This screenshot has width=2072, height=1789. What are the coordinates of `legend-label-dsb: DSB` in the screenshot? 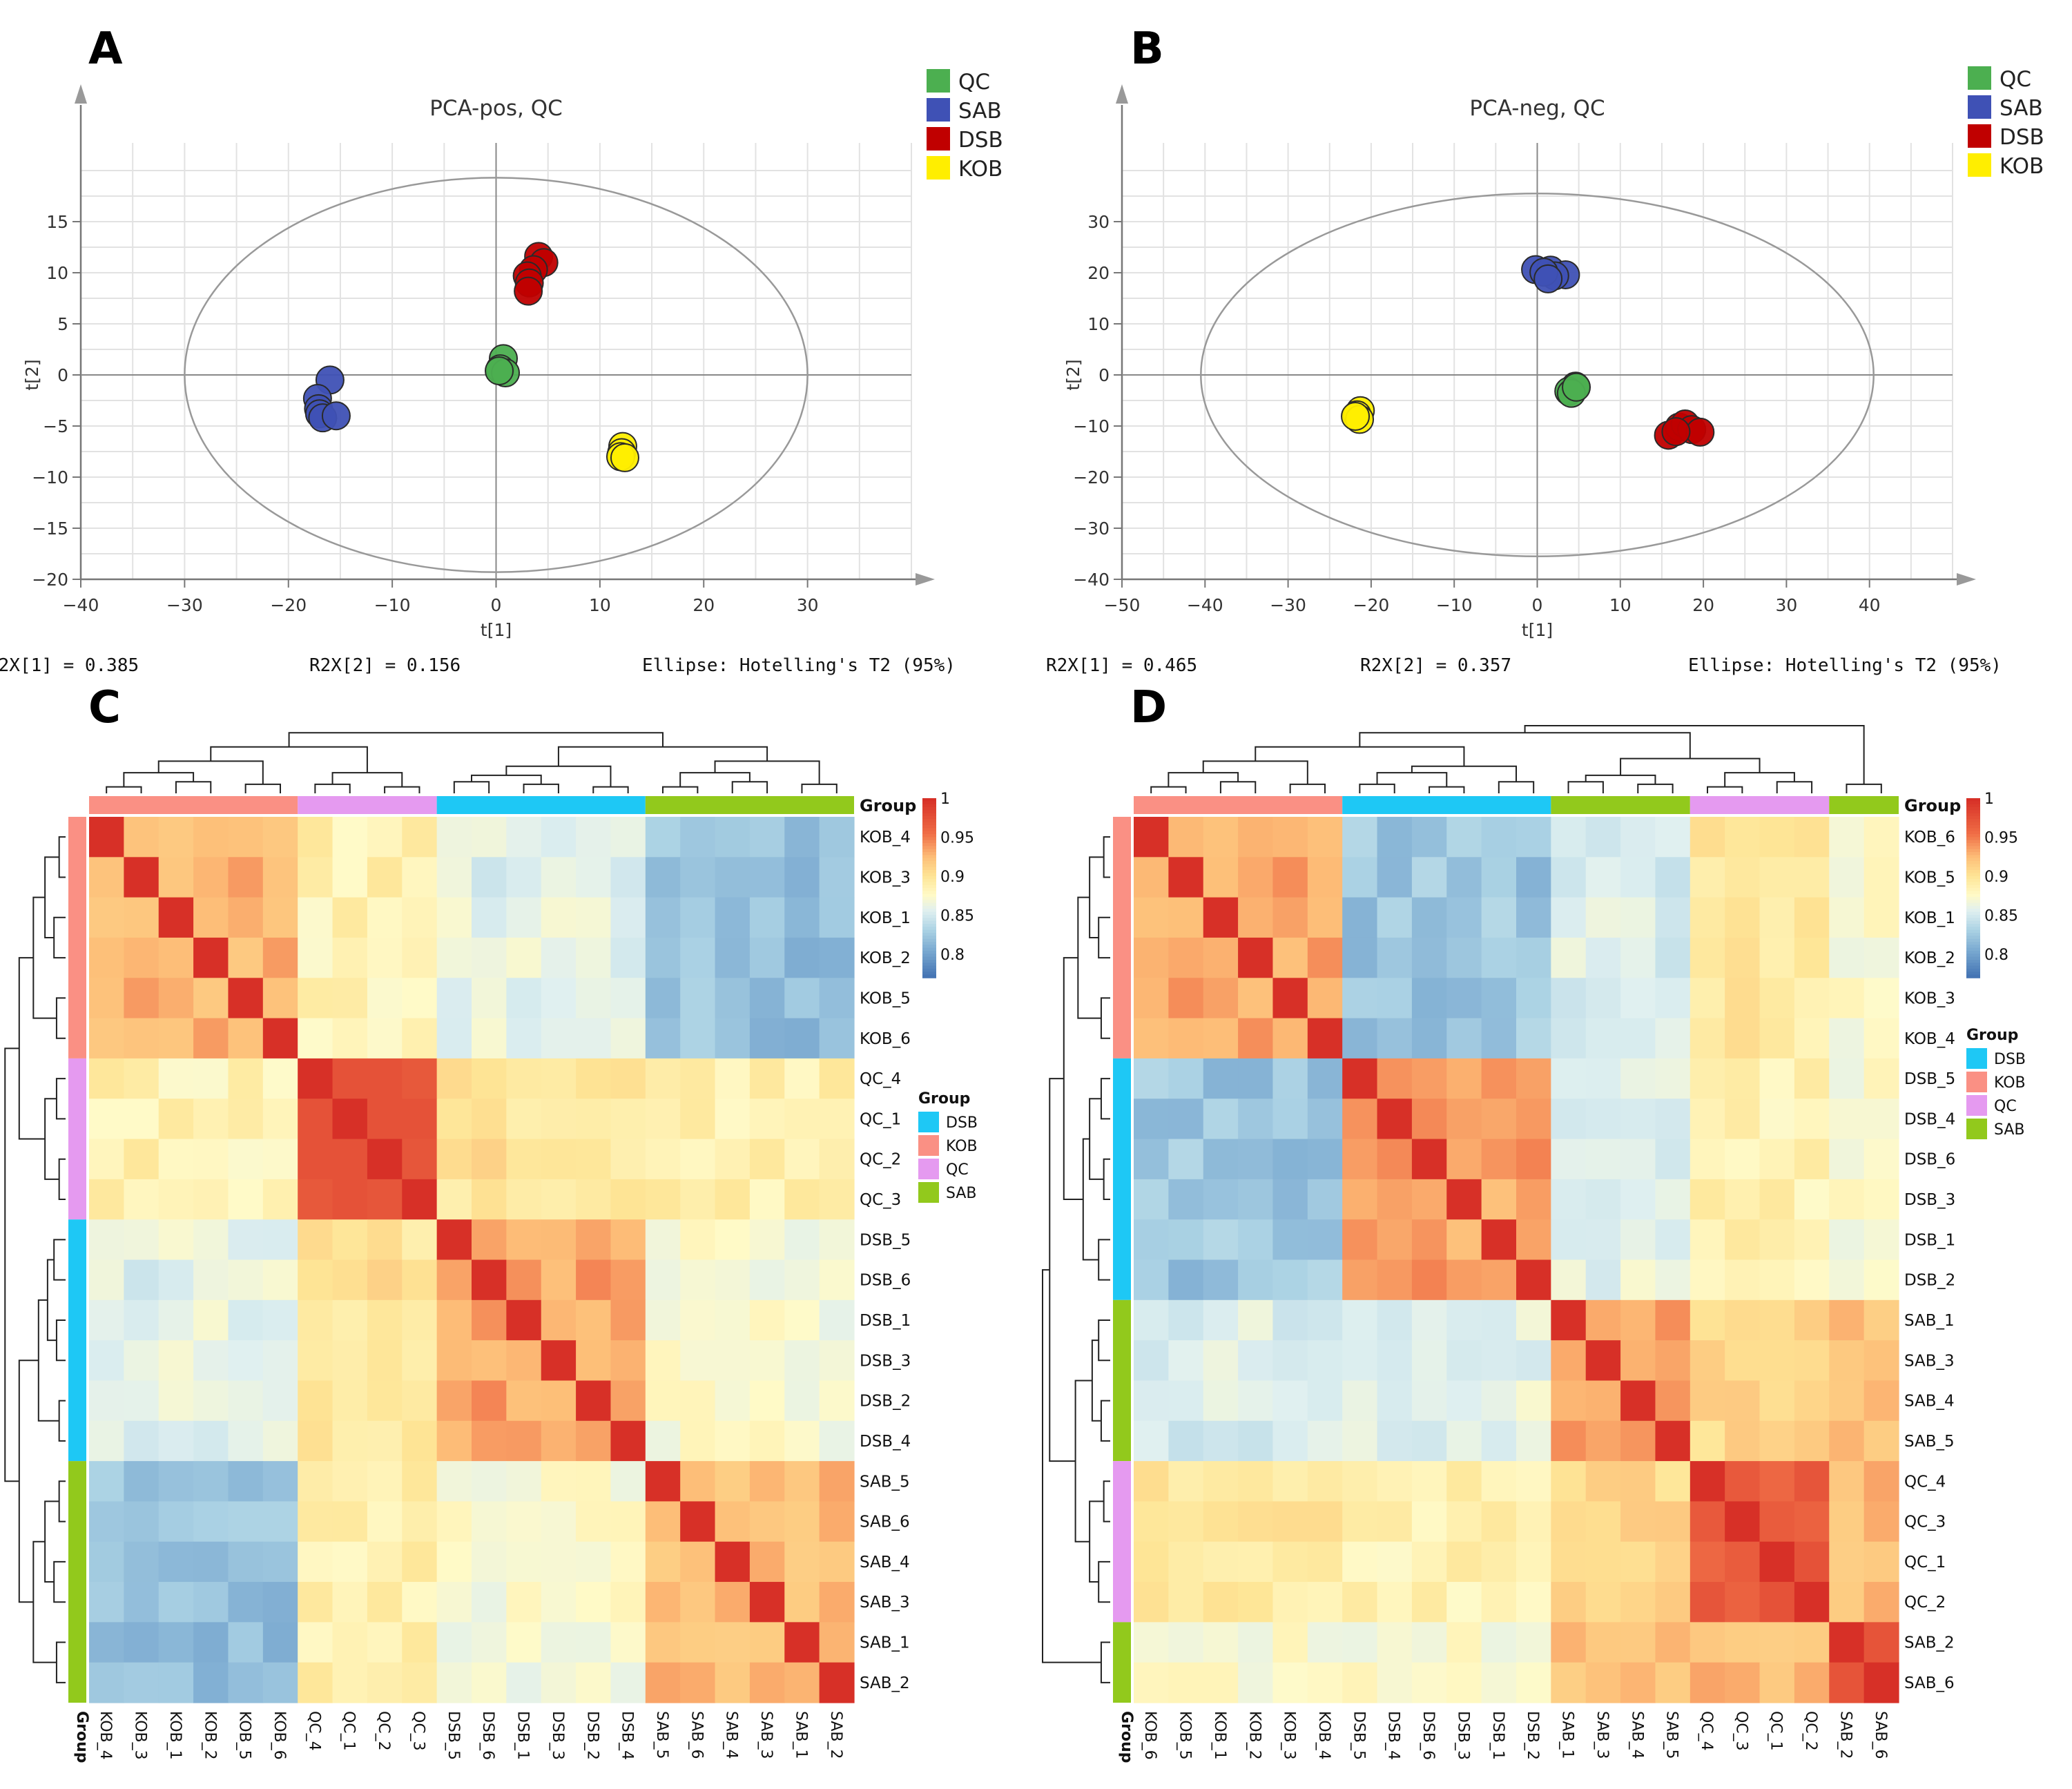 It's located at (2022, 137).